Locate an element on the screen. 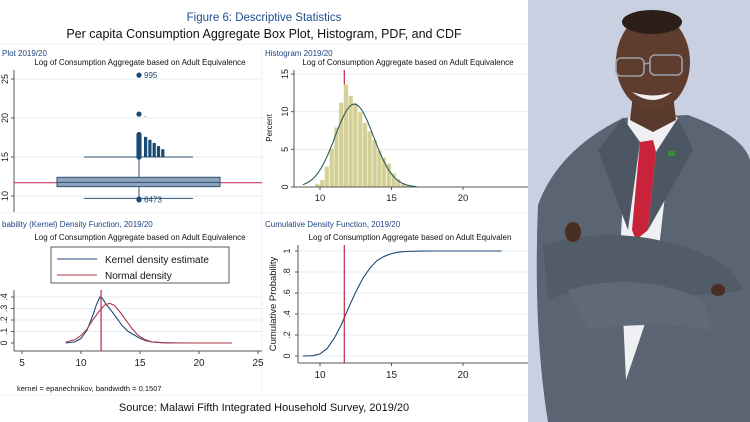 Image resolution: width=750 pixels, height=422 pixels. cdf-x-tick-label: 15 is located at coordinates (392, 375).